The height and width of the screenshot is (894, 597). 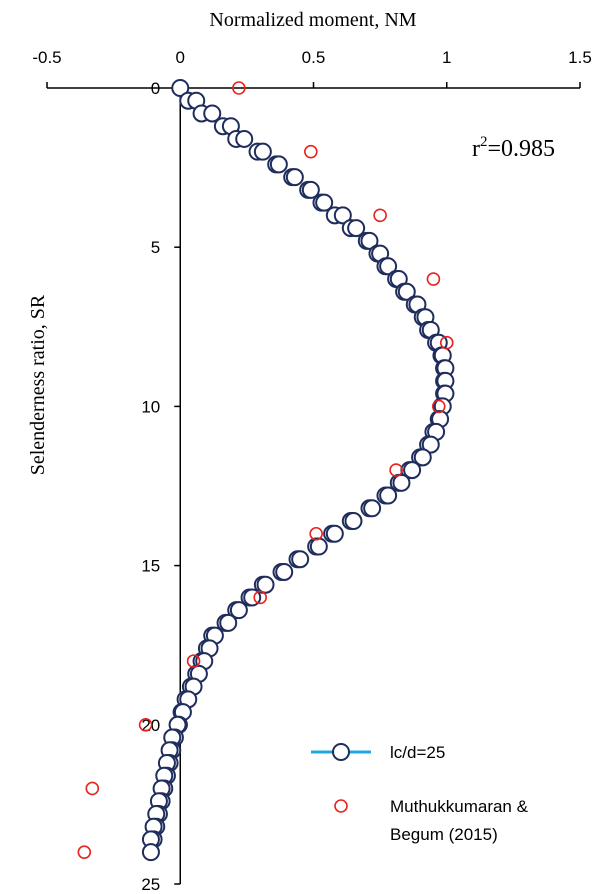 What do you see at coordinates (314, 57) in the screenshot?
I see `x-tick-label: 0.5` at bounding box center [314, 57].